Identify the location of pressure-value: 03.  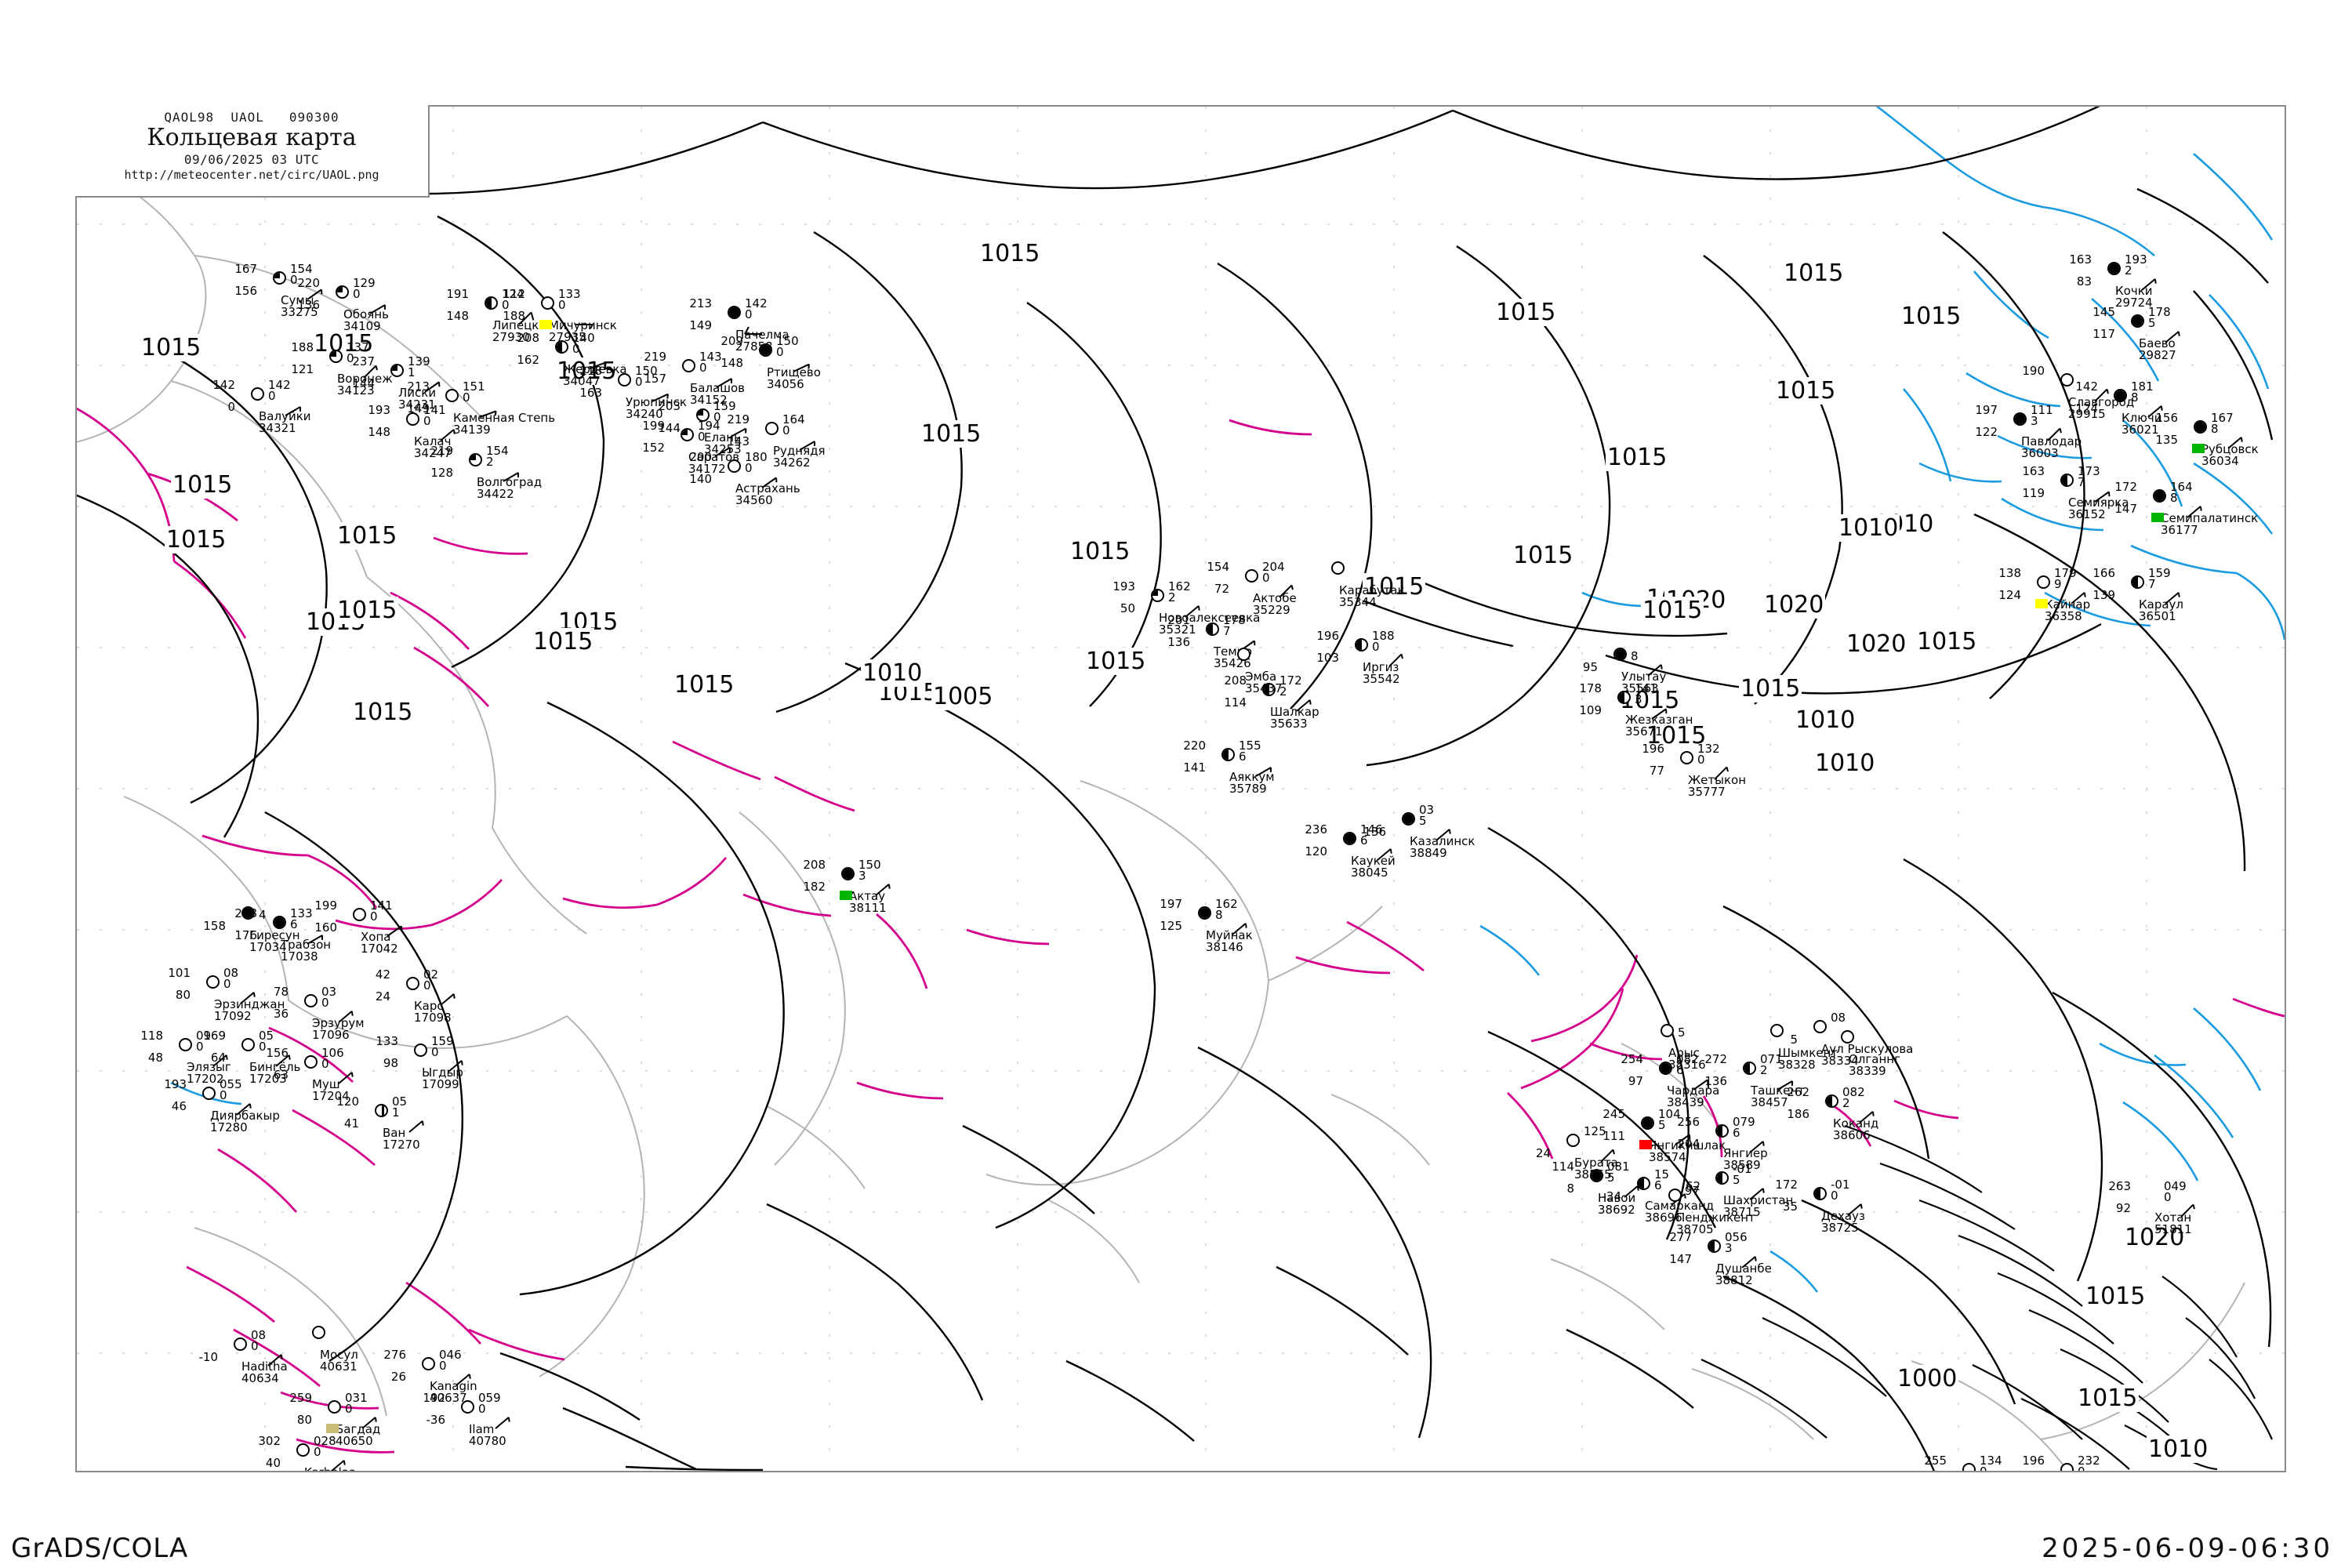
(1427, 810).